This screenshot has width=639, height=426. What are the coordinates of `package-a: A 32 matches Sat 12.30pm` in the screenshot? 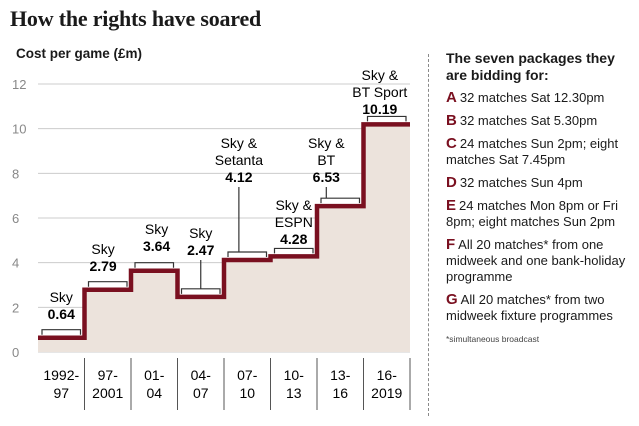 It's located at (541, 98).